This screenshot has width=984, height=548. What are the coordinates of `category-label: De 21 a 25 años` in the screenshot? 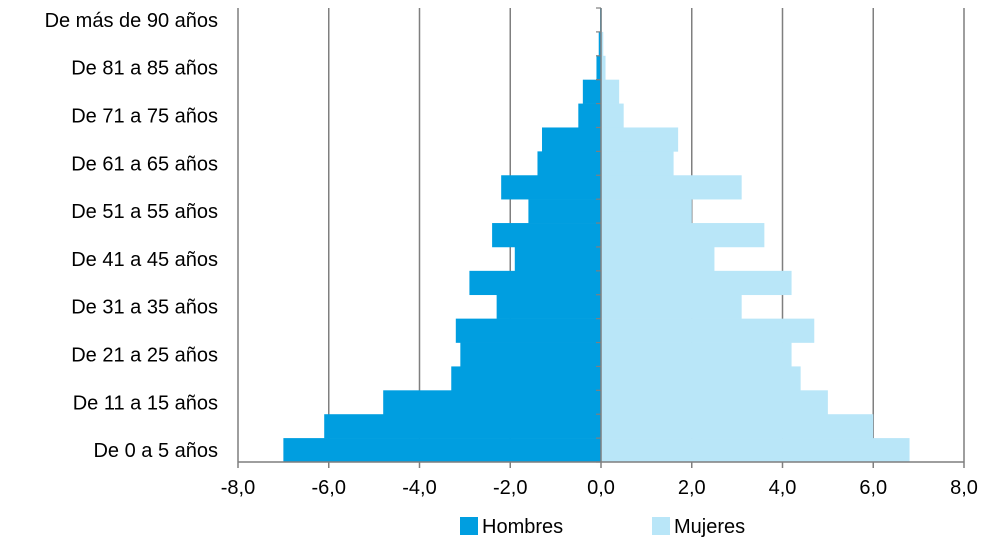 It's located at (144, 355).